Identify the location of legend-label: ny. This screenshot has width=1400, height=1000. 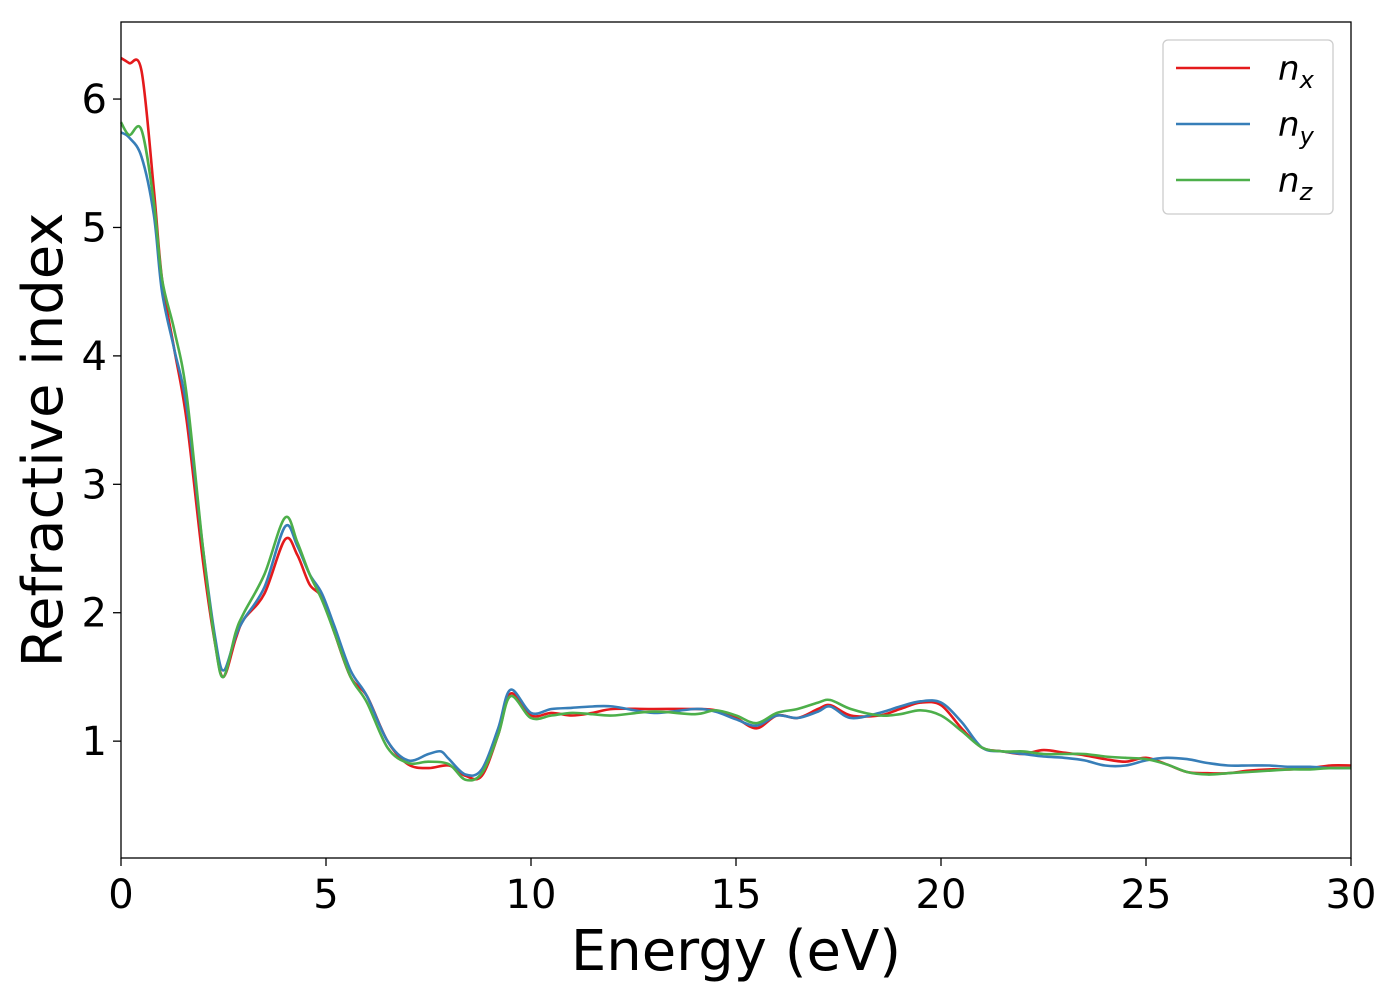
(1296, 127).